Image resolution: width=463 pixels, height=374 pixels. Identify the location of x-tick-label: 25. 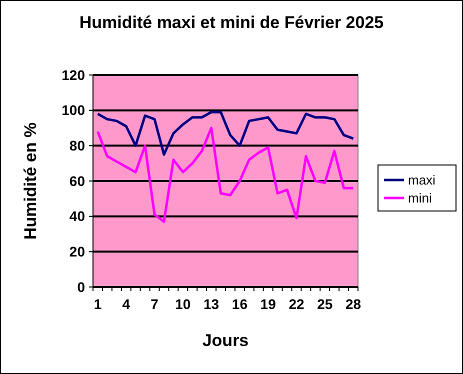
(325, 304).